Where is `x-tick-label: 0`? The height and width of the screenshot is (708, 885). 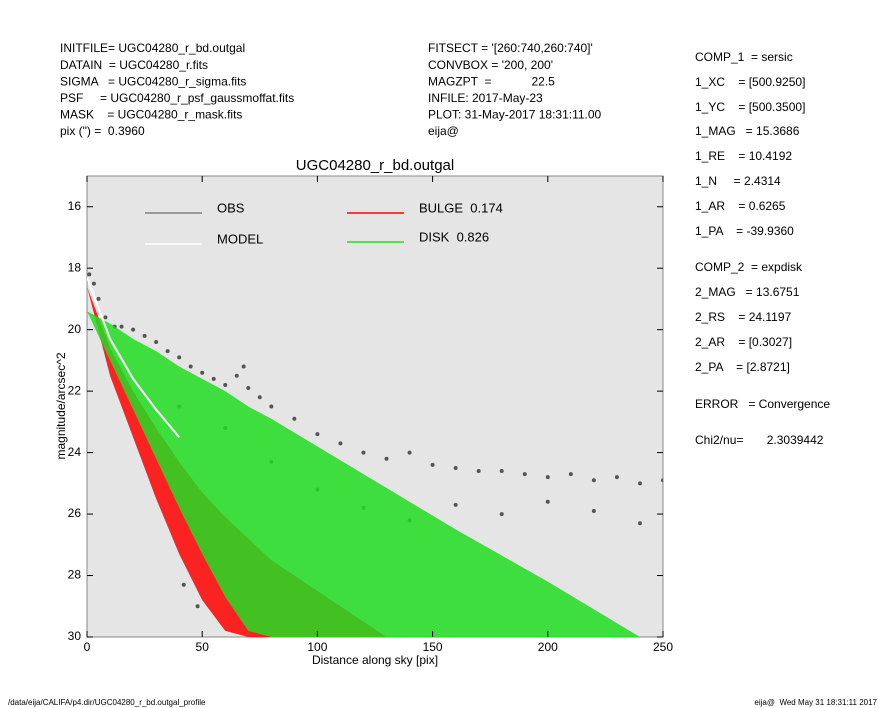 x-tick-label: 0 is located at coordinates (87, 647).